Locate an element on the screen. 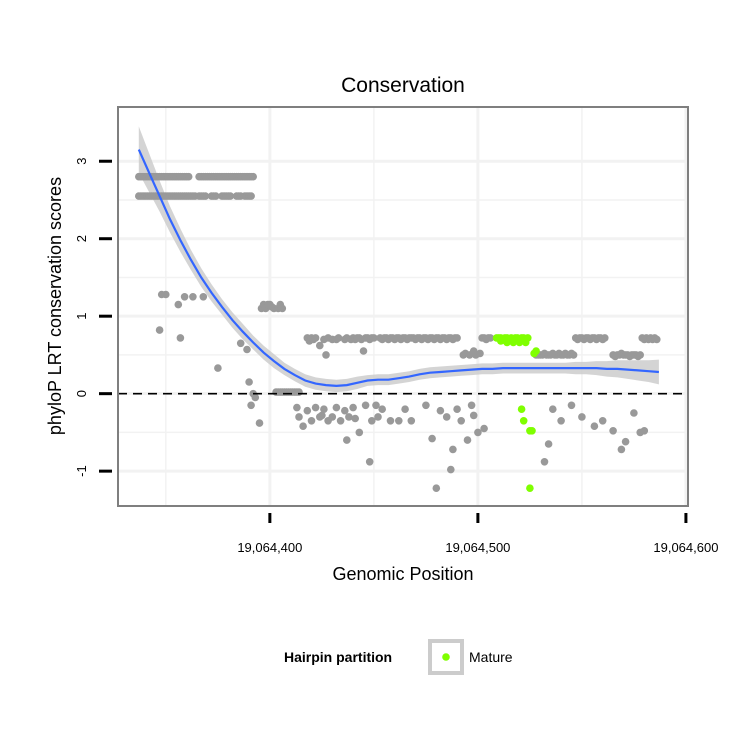 The width and height of the screenshot is (750, 750). x-axis: 19,064,400 19,064,500 19,064,600 is located at coordinates (477, 534).